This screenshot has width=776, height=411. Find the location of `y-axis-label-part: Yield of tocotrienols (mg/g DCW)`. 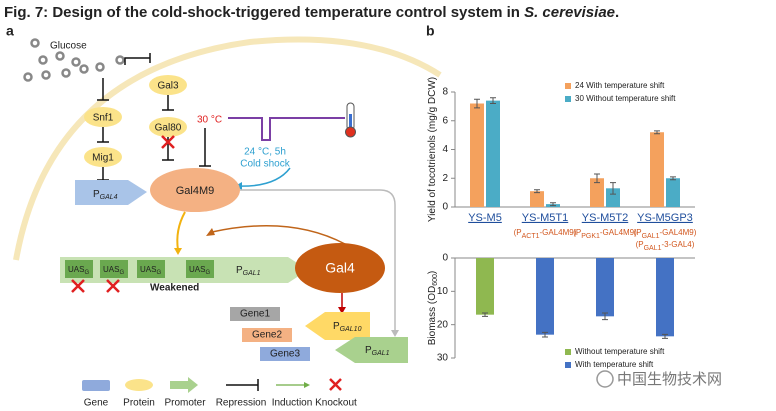

y-axis-label-part: Yield of tocotrienols (mg/g DCW) is located at coordinates (432, 149).